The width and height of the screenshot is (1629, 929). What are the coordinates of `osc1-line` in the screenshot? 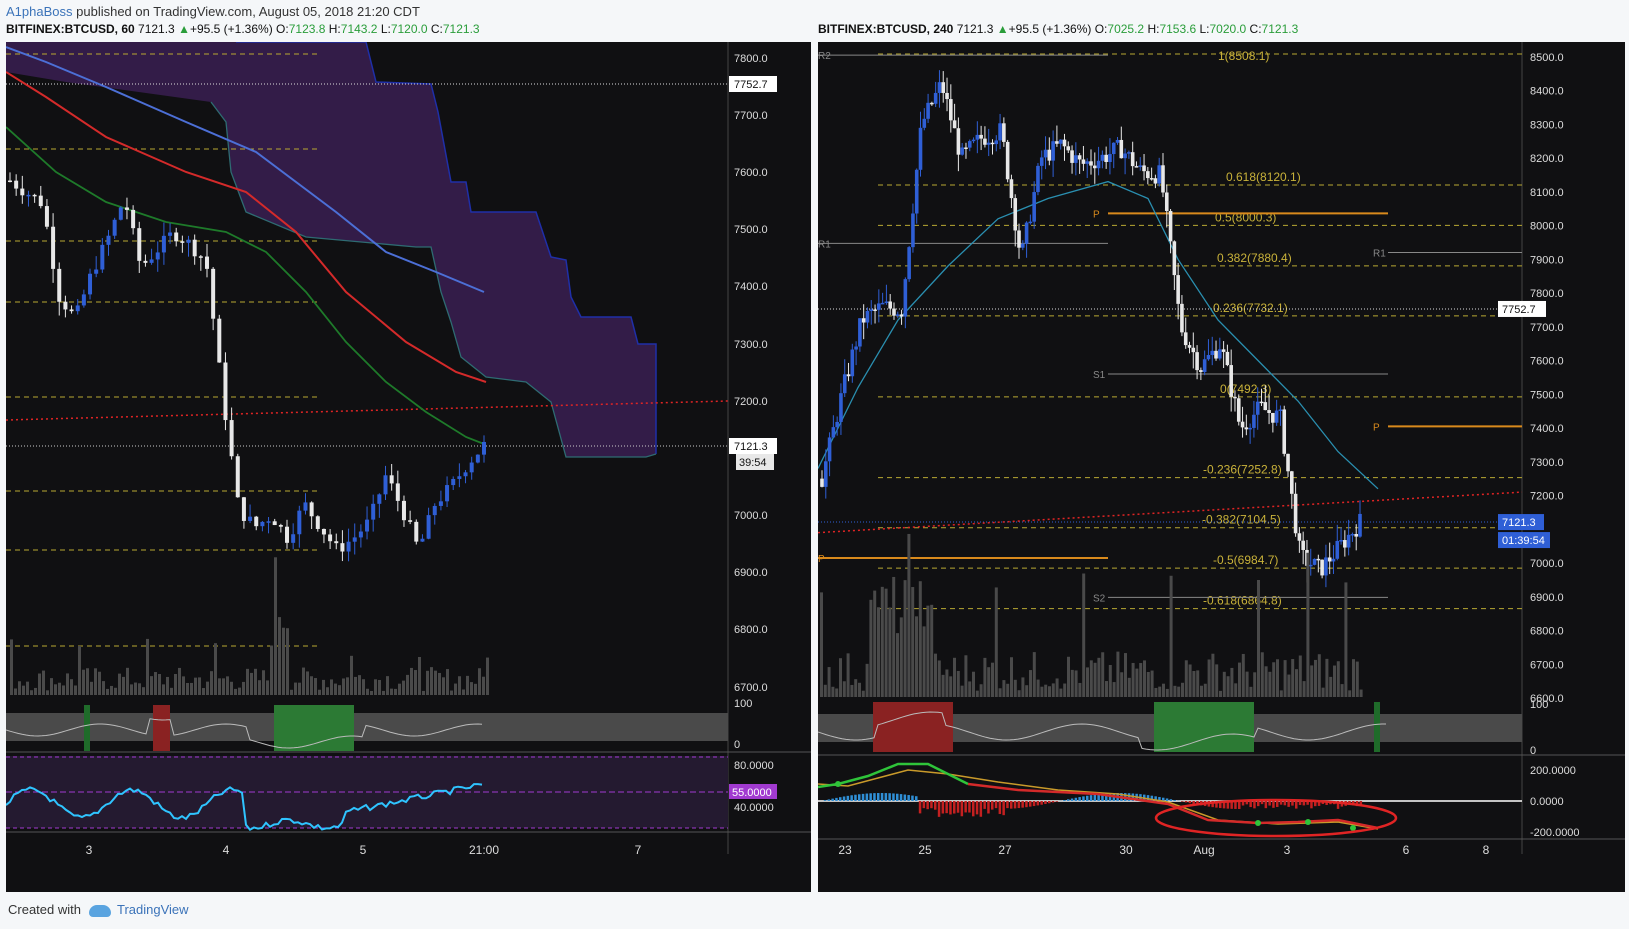 It's located at (1102, 731).